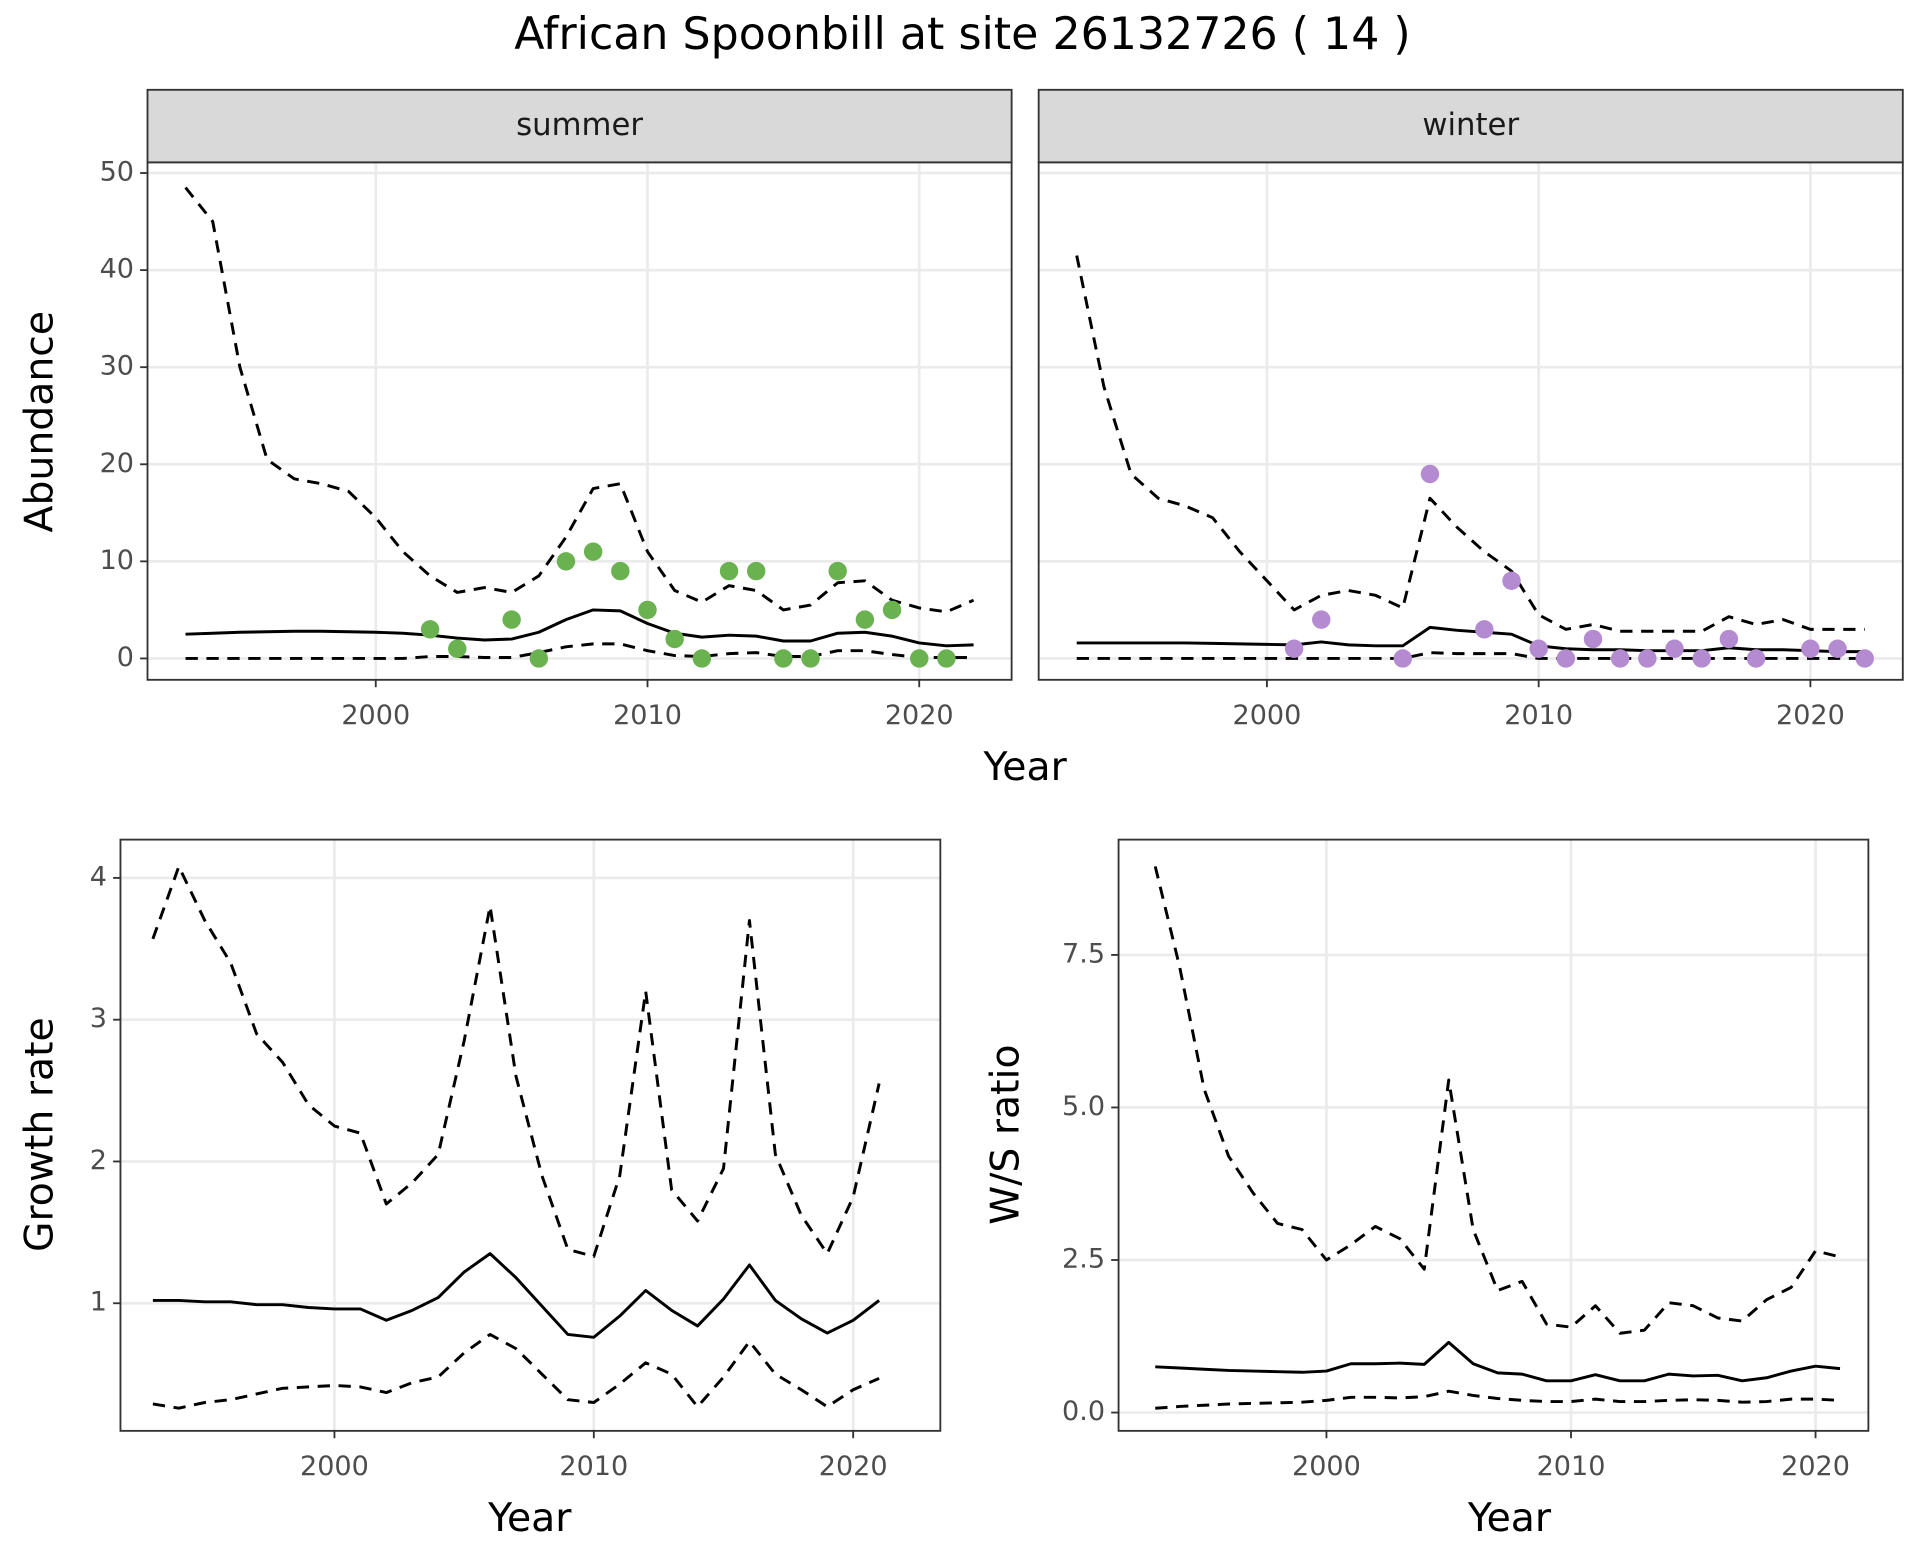 The width and height of the screenshot is (1920, 1560). Describe the element at coordinates (39, 1134) in the screenshot. I see `y-axis-title: Growth rate` at that location.